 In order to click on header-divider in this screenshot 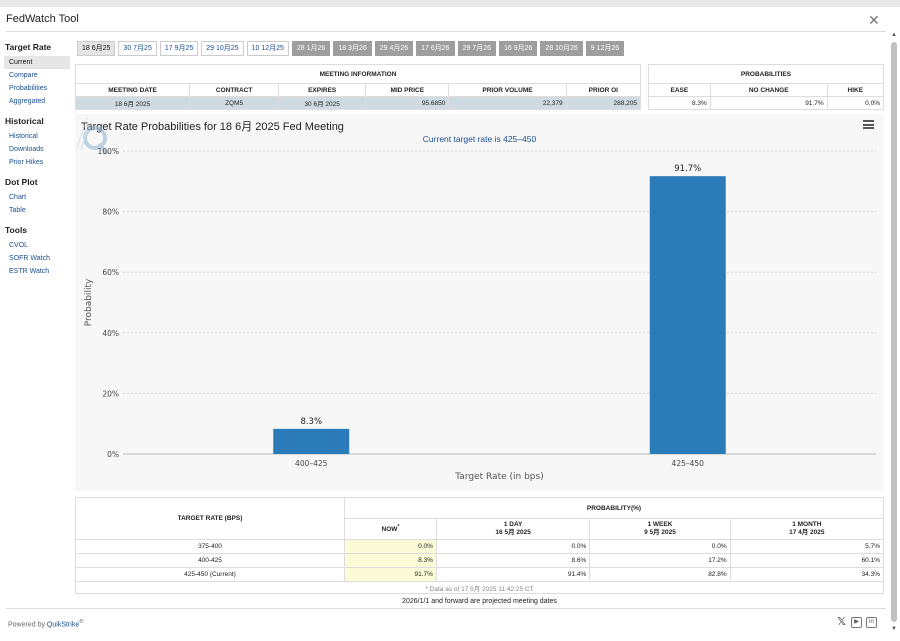, I will do `click(446, 31)`.